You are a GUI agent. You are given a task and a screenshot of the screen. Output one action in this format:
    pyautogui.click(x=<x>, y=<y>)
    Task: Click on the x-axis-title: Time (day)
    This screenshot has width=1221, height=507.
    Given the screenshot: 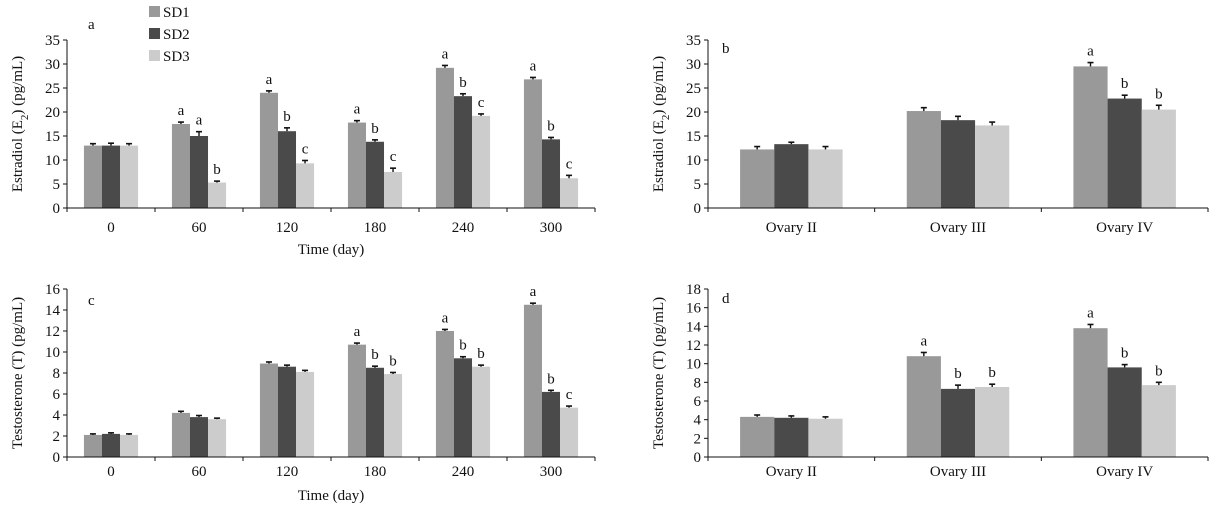 What is the action you would take?
    pyautogui.click(x=331, y=250)
    